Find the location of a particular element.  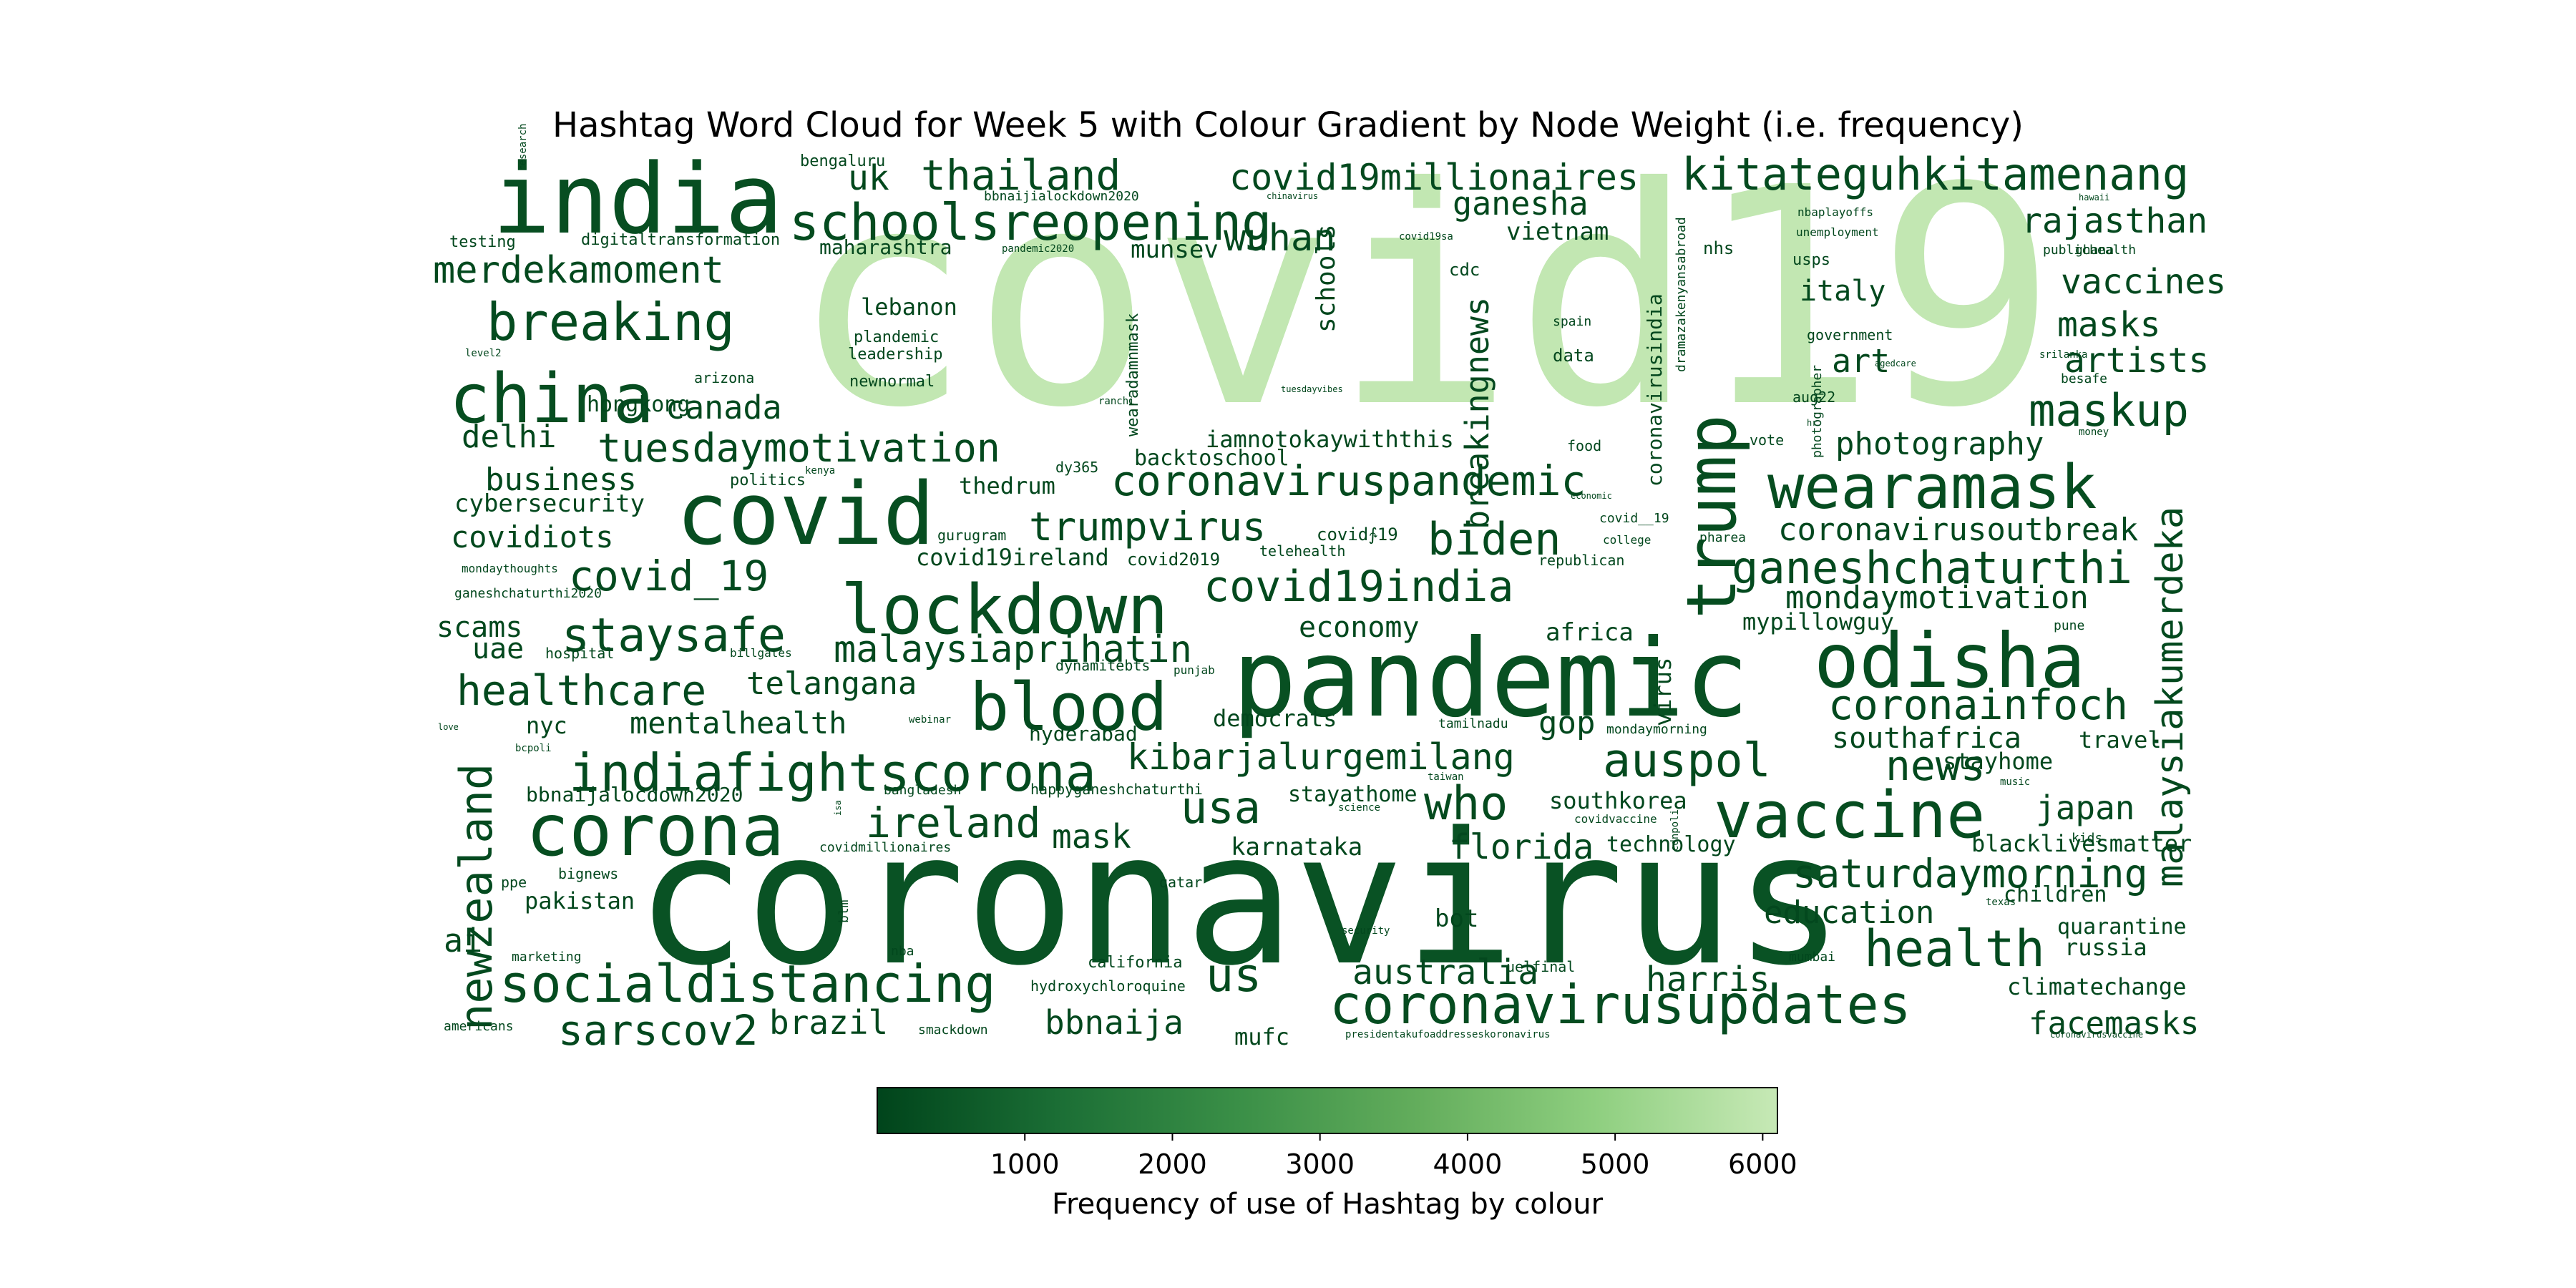

word-texas: texas is located at coordinates (2001, 902).